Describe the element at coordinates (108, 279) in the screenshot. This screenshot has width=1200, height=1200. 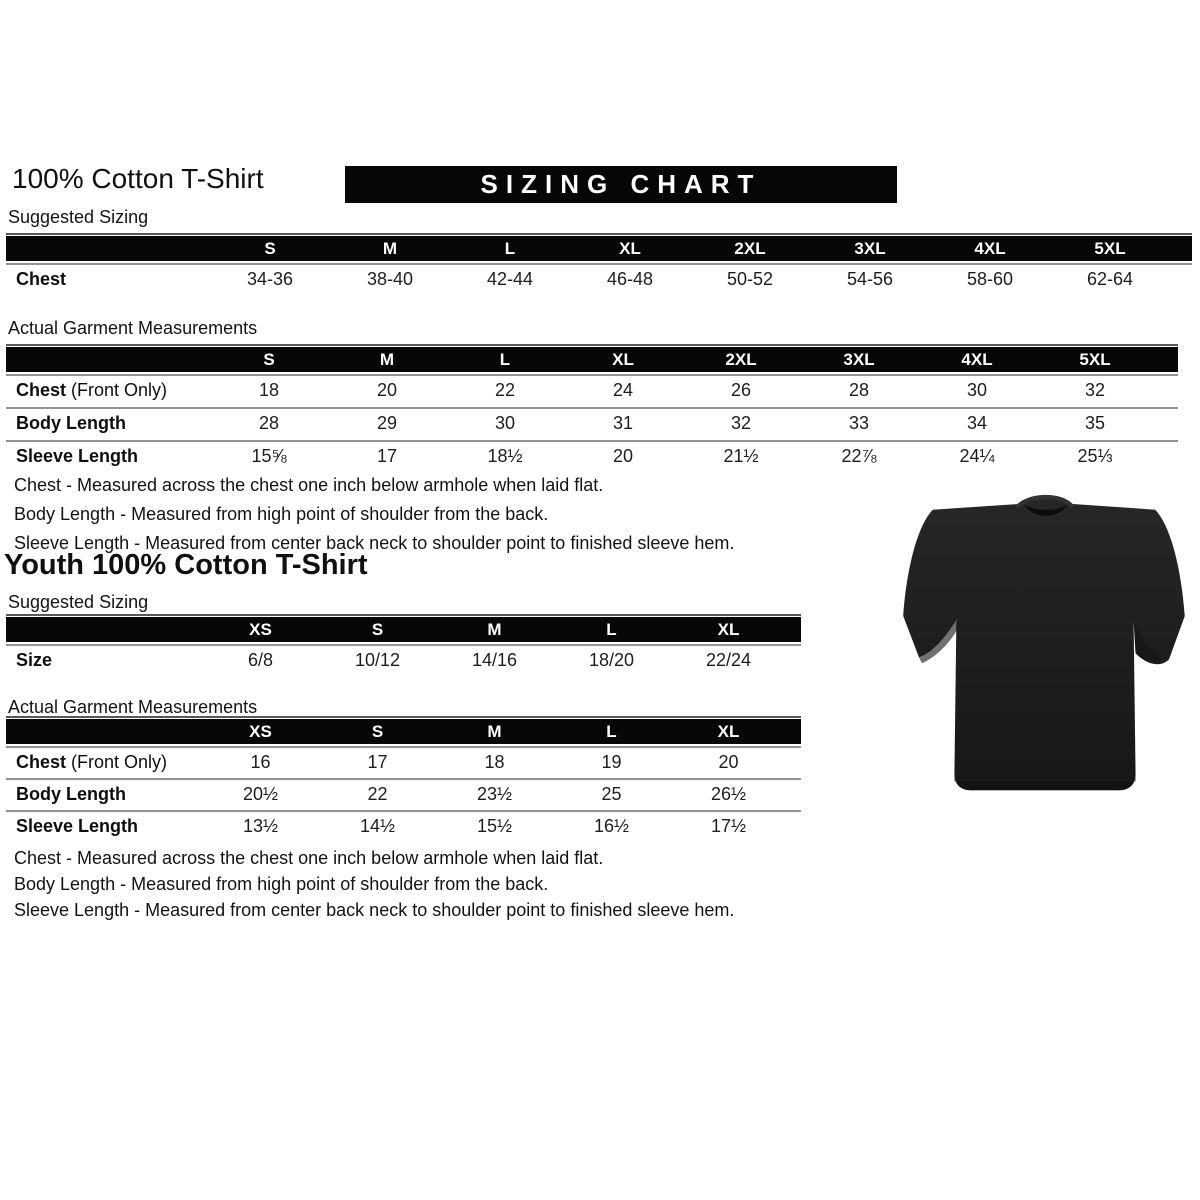
I see `row-label: Chest` at that location.